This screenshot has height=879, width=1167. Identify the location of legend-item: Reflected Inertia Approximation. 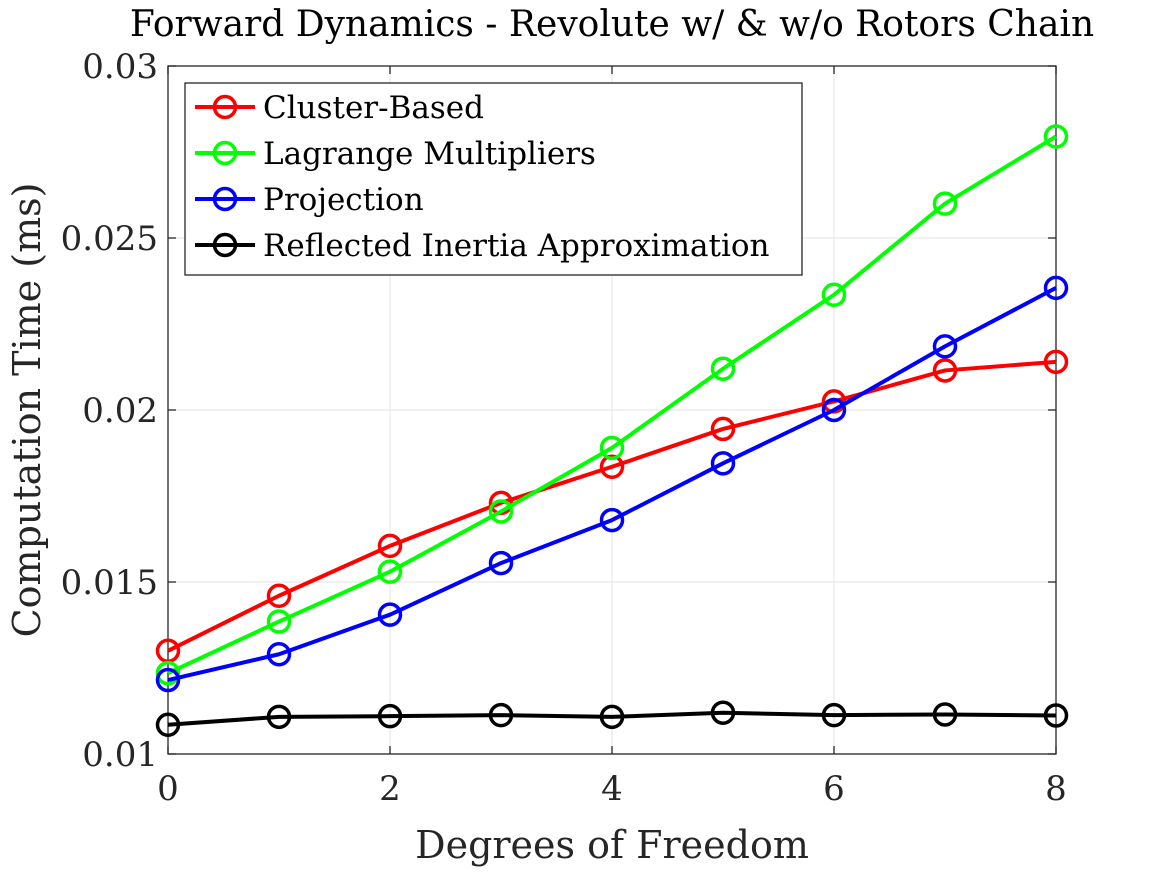
(482, 246).